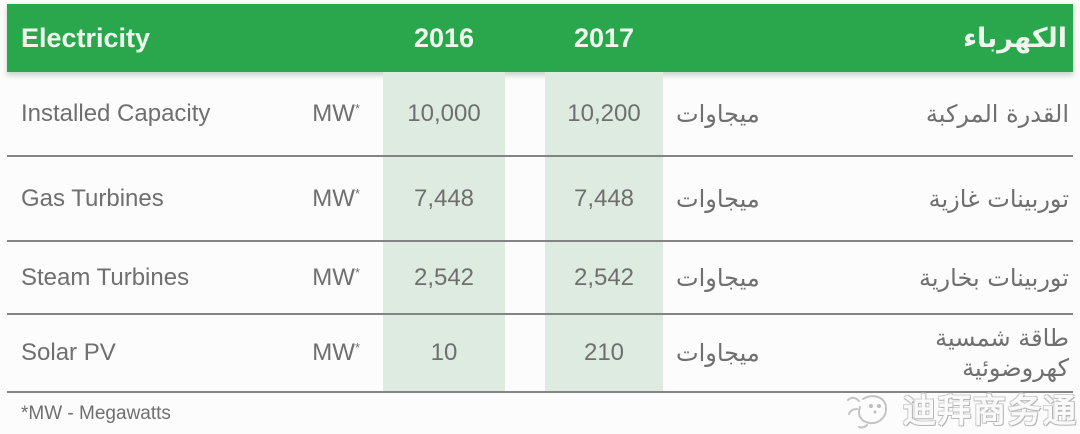 Image resolution: width=1080 pixels, height=434 pixels. Describe the element at coordinates (997, 113) in the screenshot. I see `label-ar-text: القدرة المركبة` at that location.